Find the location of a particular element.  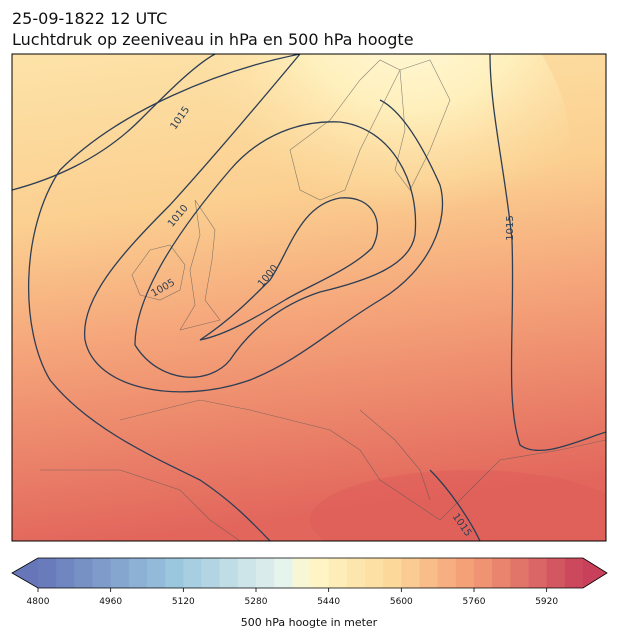

colorbar-tick-label: 5760 is located at coordinates (474, 602).